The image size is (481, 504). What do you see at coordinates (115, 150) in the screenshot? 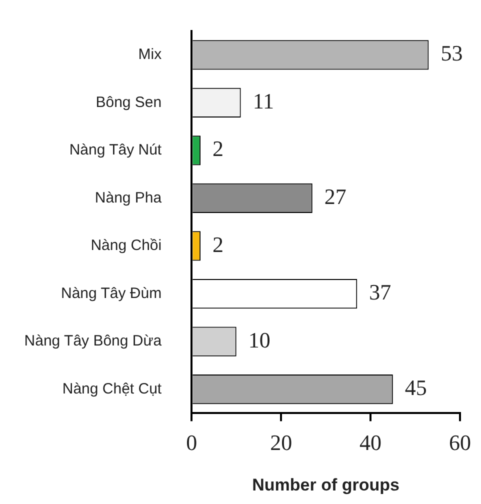
I see `y-tick-label: Nàng Tây Nút` at bounding box center [115, 150].